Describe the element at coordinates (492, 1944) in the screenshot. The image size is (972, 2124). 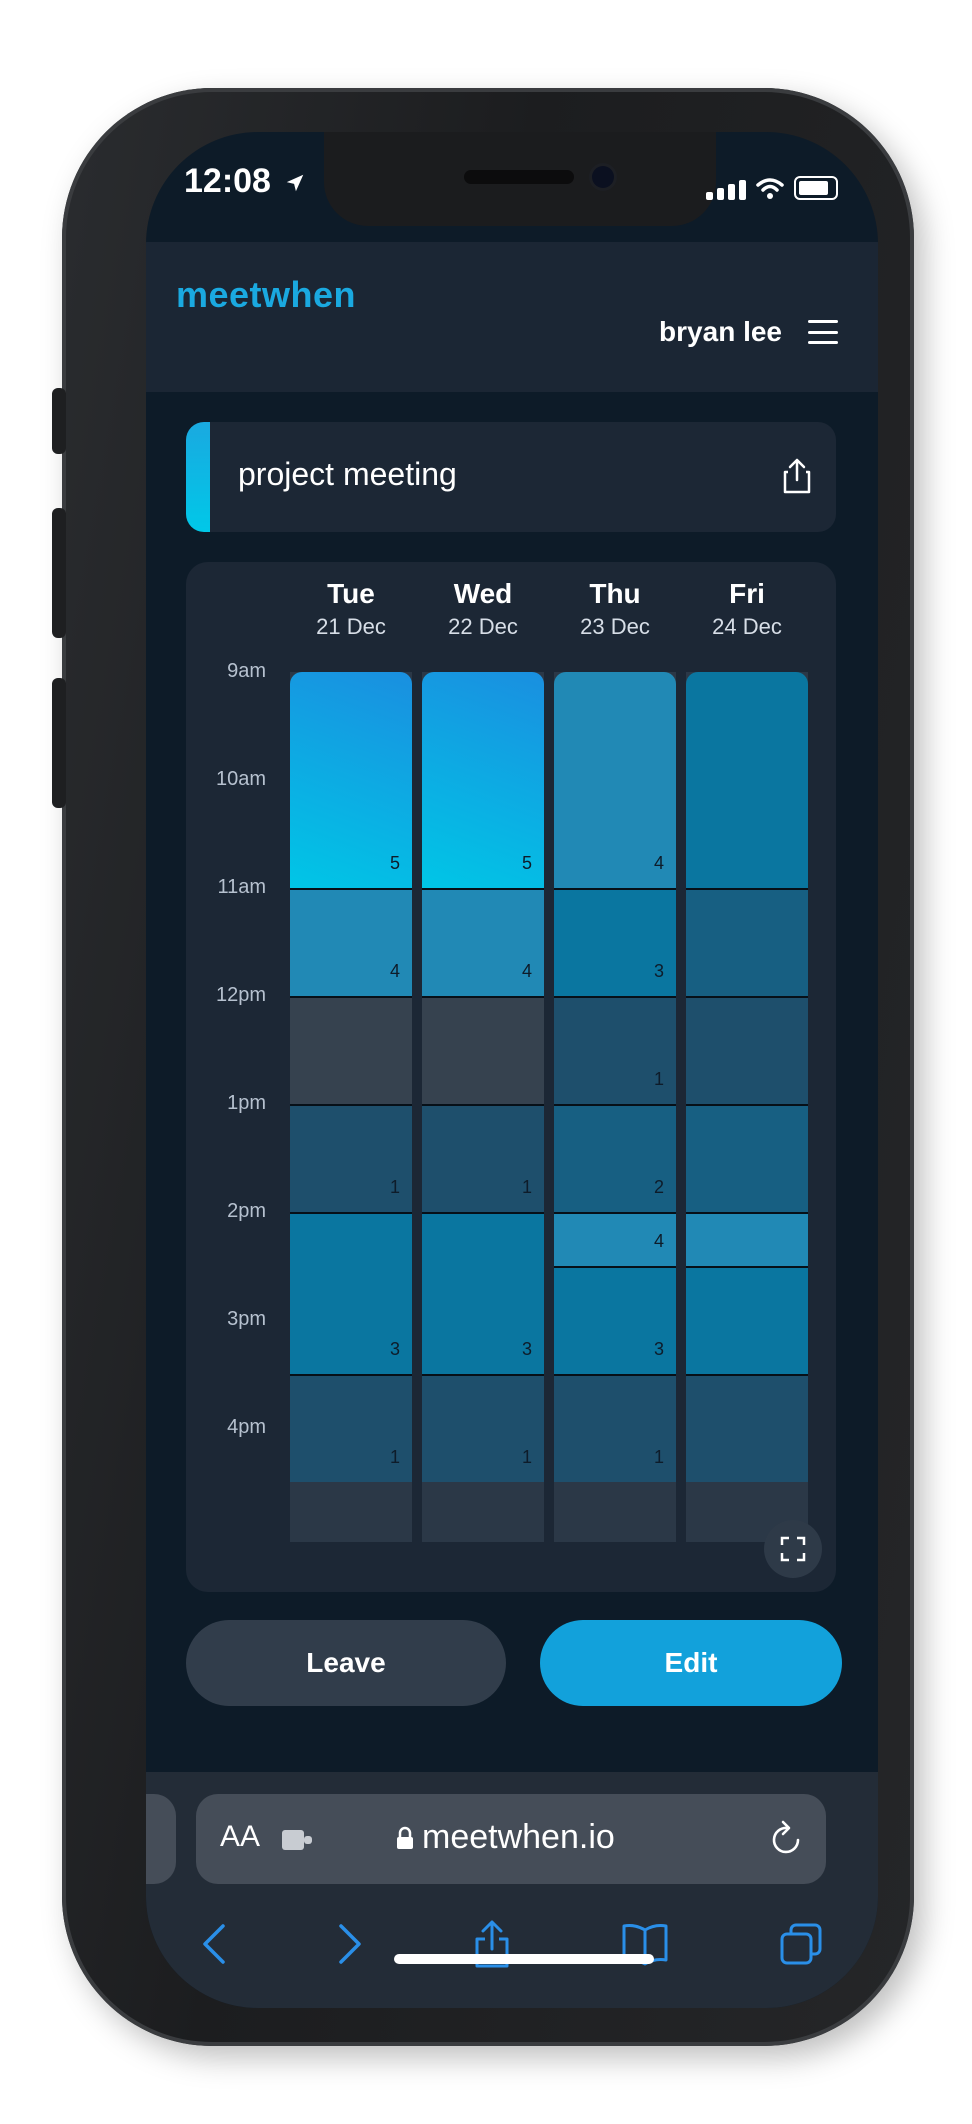
I see `share-sheet-icon` at that location.